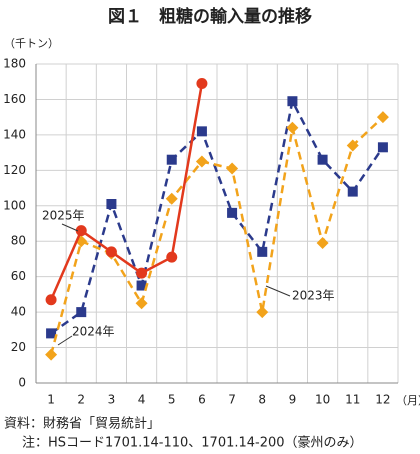 The width and height of the screenshot is (420, 454). Describe the element at coordinates (81, 400) in the screenshot. I see `x-tick-label: 2` at that location.